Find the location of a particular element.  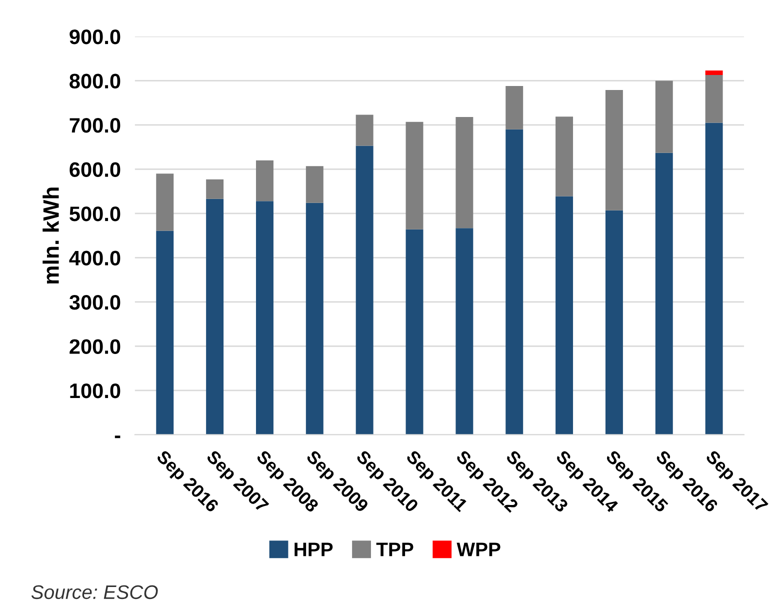

legend-label: HPP is located at coordinates (313, 549).